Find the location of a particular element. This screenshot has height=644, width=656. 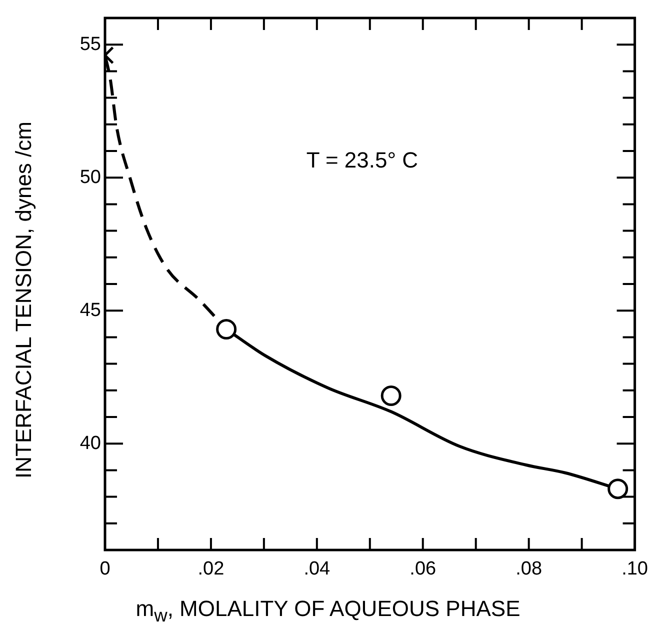

annotation: T = 23.5° C is located at coordinates (362, 160).